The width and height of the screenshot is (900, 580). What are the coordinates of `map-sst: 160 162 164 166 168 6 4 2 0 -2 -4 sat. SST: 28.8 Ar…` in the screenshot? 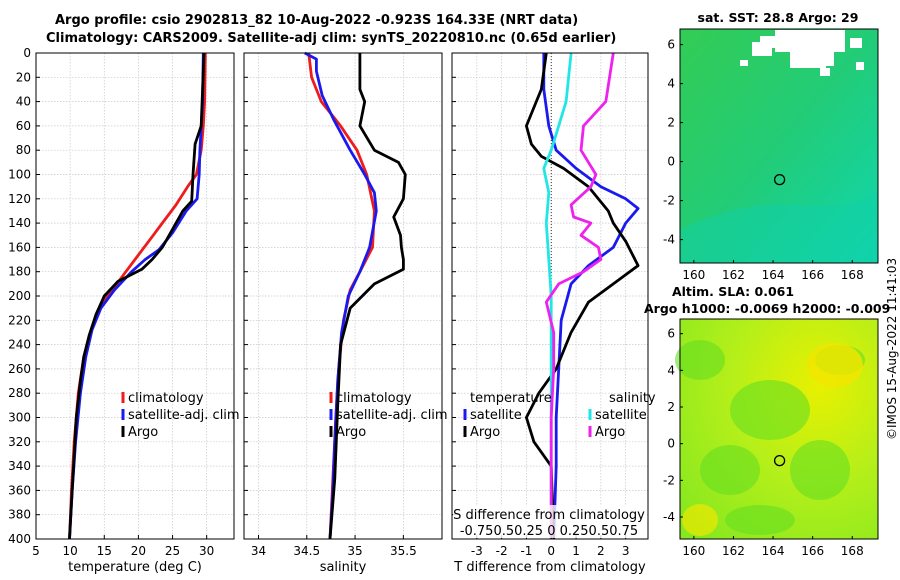 It's located at (771, 146).